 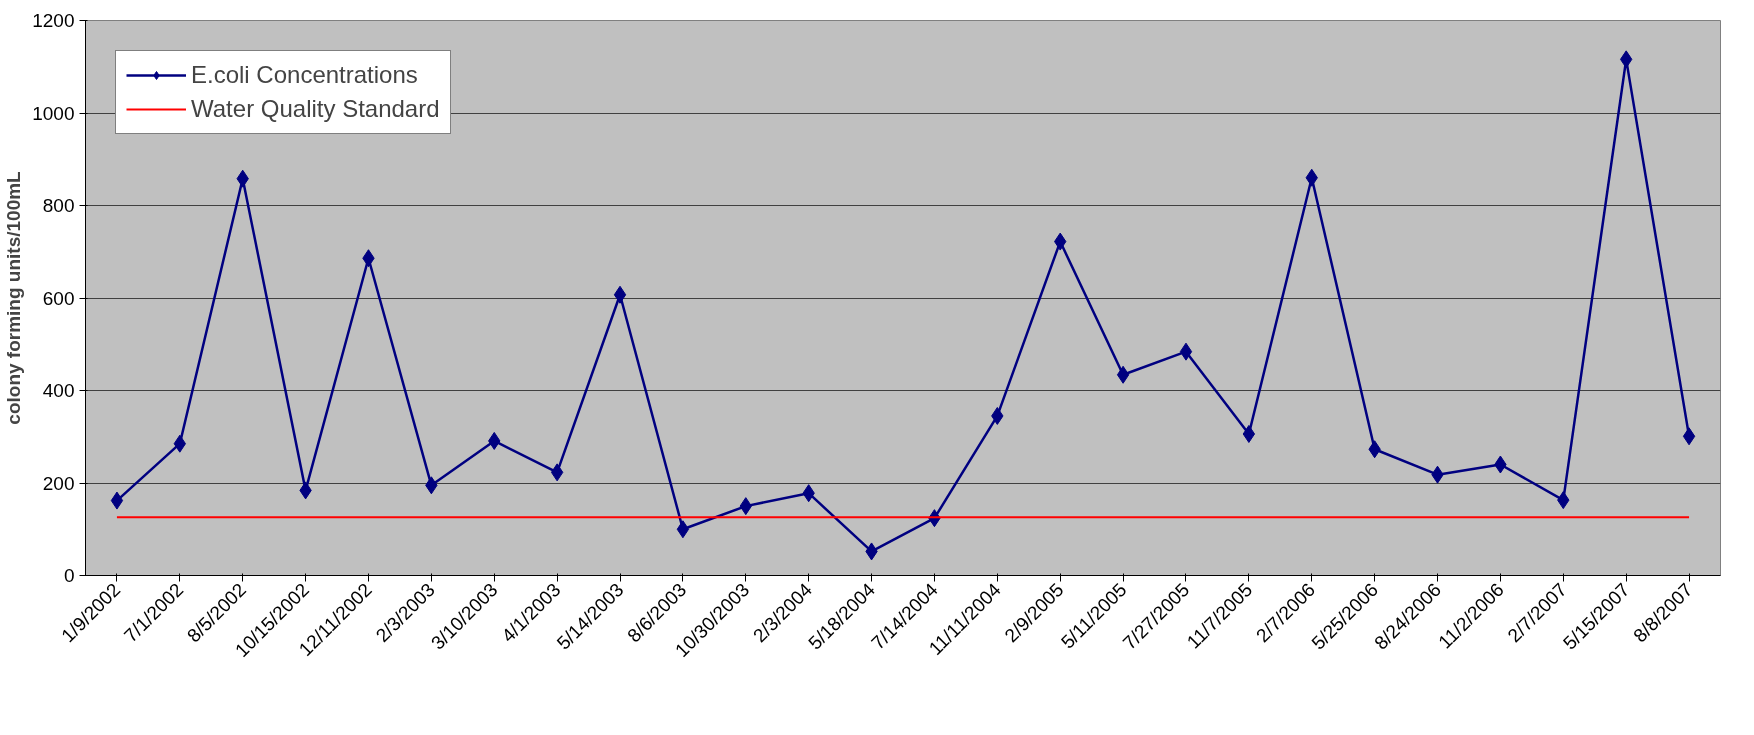 What do you see at coordinates (58, 298) in the screenshot?
I see `y-tick-label: 600` at bounding box center [58, 298].